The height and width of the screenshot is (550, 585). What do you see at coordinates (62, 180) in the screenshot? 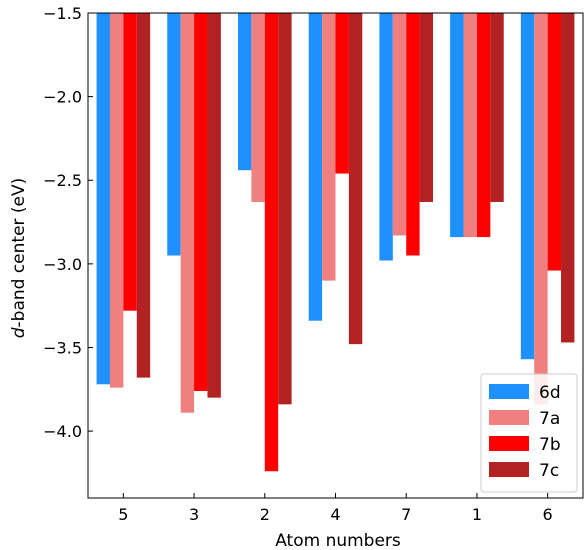
I see `y-tick-label: −2.5` at bounding box center [62, 180].